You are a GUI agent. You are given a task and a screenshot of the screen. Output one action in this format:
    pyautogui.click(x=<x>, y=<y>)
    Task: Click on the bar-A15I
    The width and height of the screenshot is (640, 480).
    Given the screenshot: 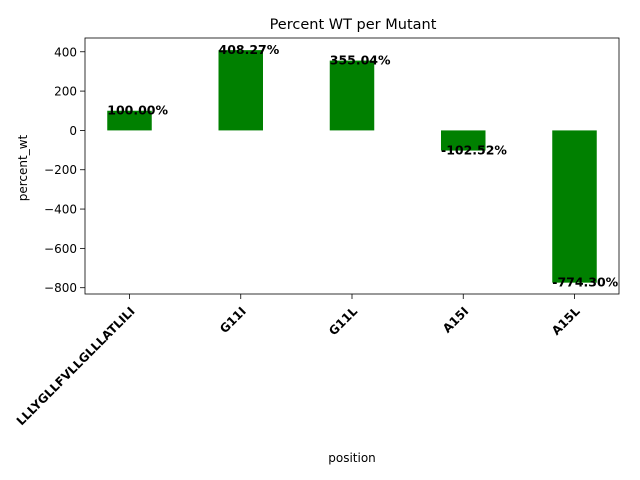 What is the action you would take?
    pyautogui.click(x=463, y=140)
    